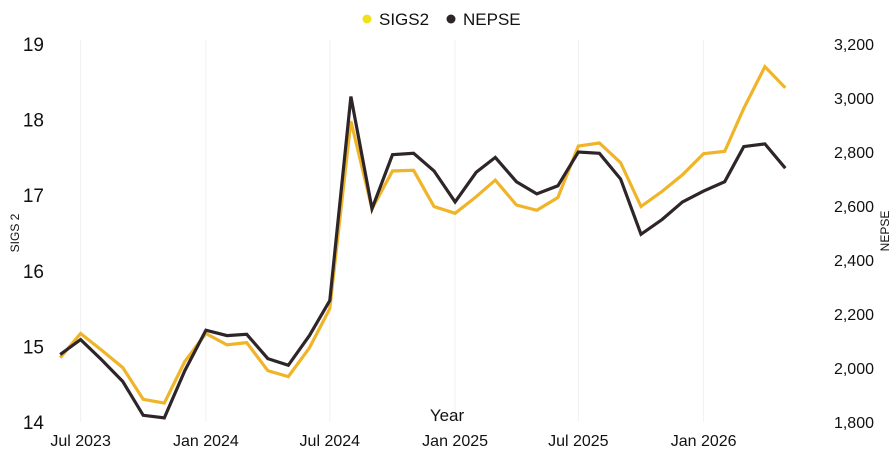 The width and height of the screenshot is (891, 453). I want to click on left-tick-label: 14, so click(34, 423).